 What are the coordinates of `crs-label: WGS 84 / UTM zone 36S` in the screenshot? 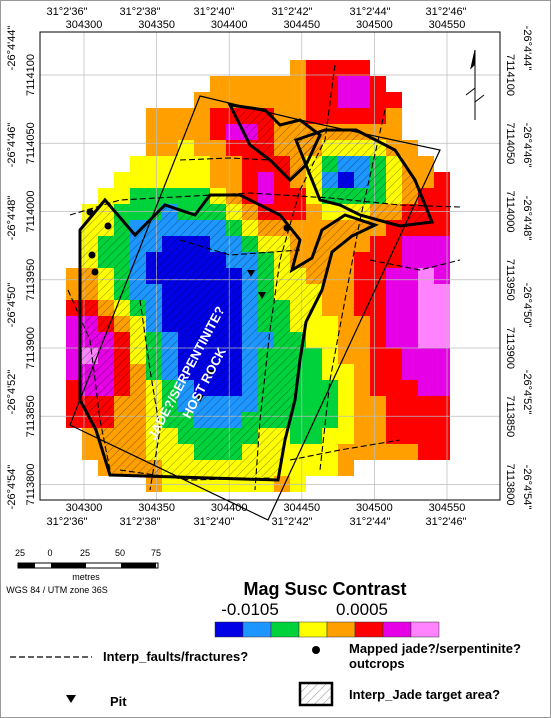 It's located at (57, 590).